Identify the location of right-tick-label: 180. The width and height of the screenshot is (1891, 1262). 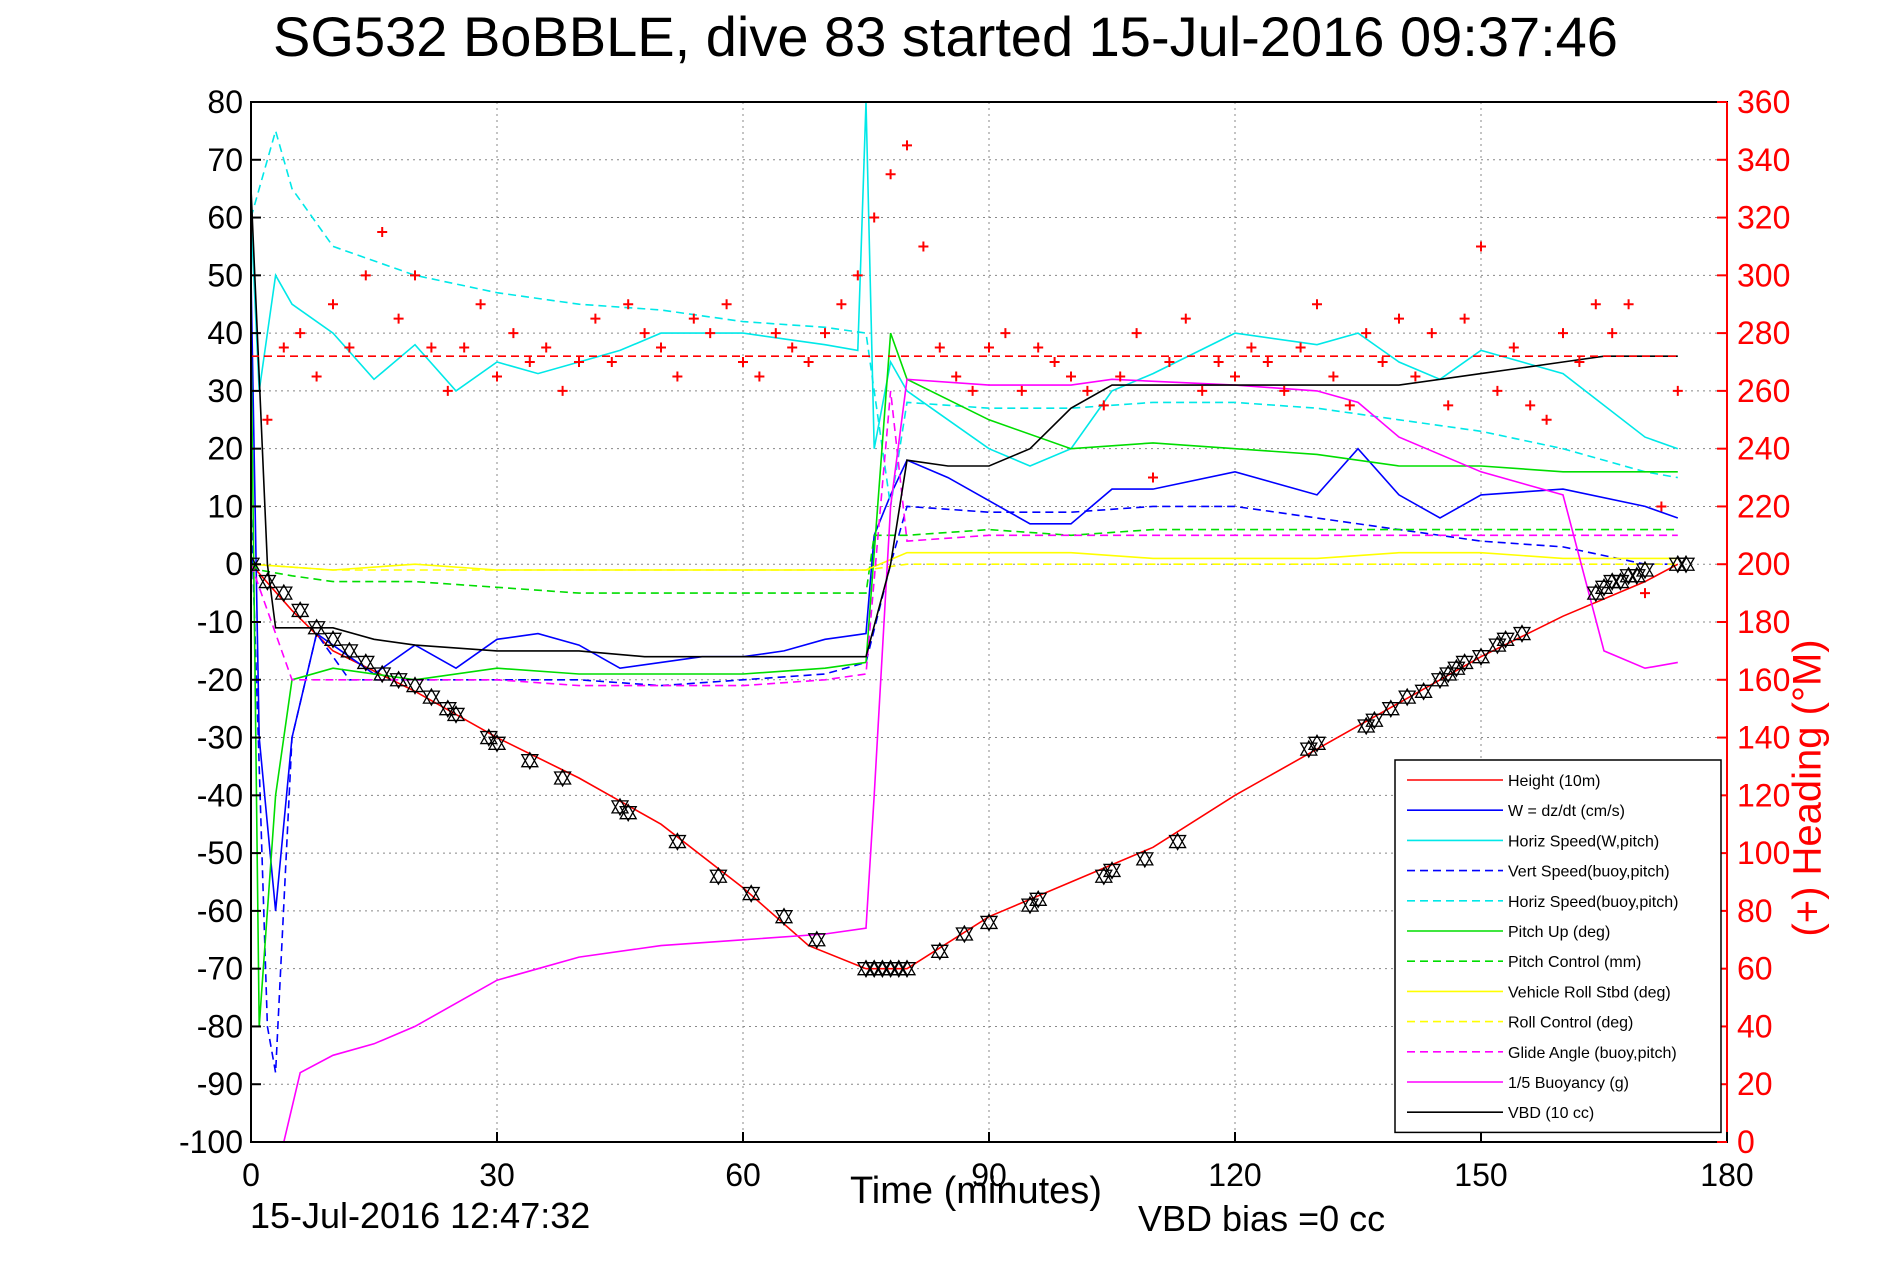
(1763, 622).